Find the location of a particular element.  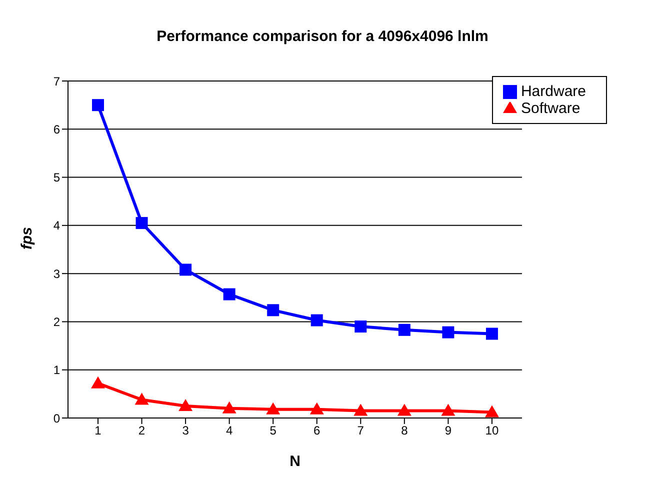

x-tick-label: 10 is located at coordinates (492, 431).